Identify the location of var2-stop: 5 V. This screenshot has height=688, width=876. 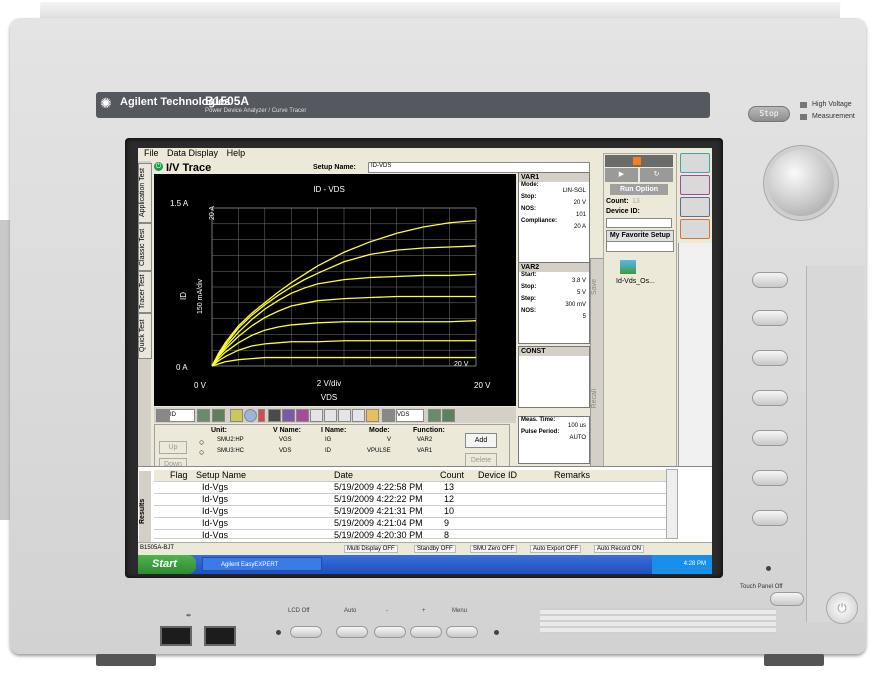
(581, 293).